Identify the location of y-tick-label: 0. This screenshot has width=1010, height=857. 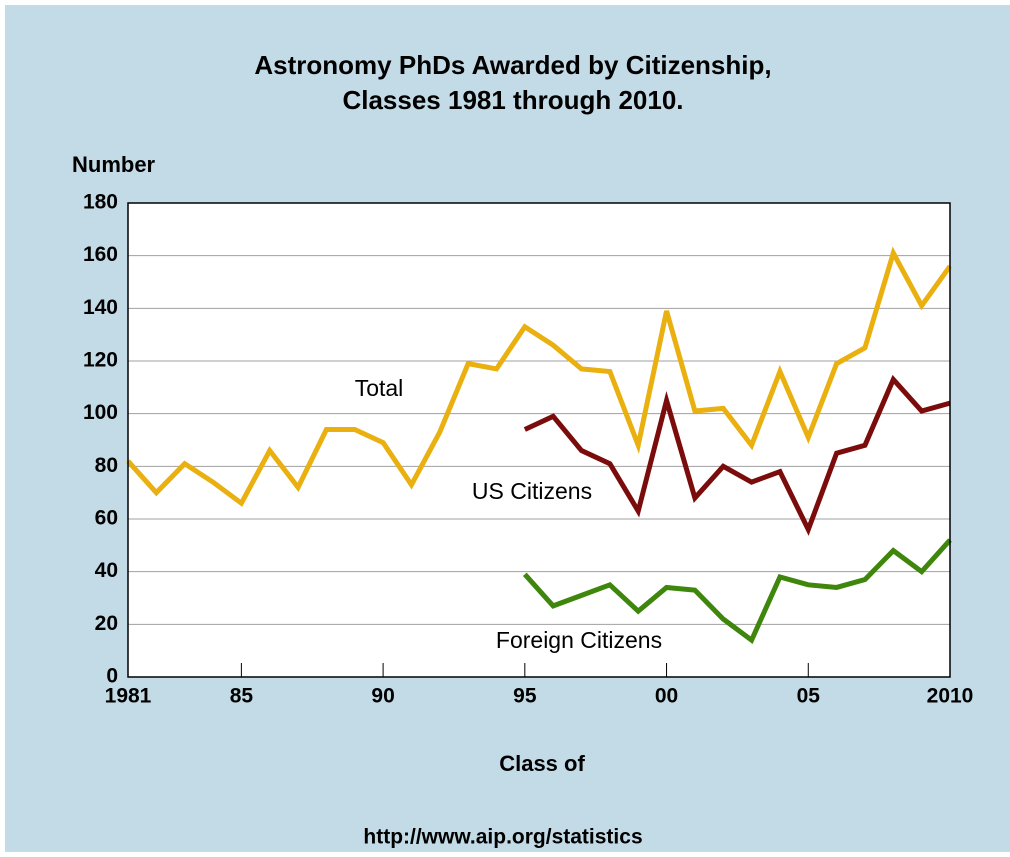
(112, 676).